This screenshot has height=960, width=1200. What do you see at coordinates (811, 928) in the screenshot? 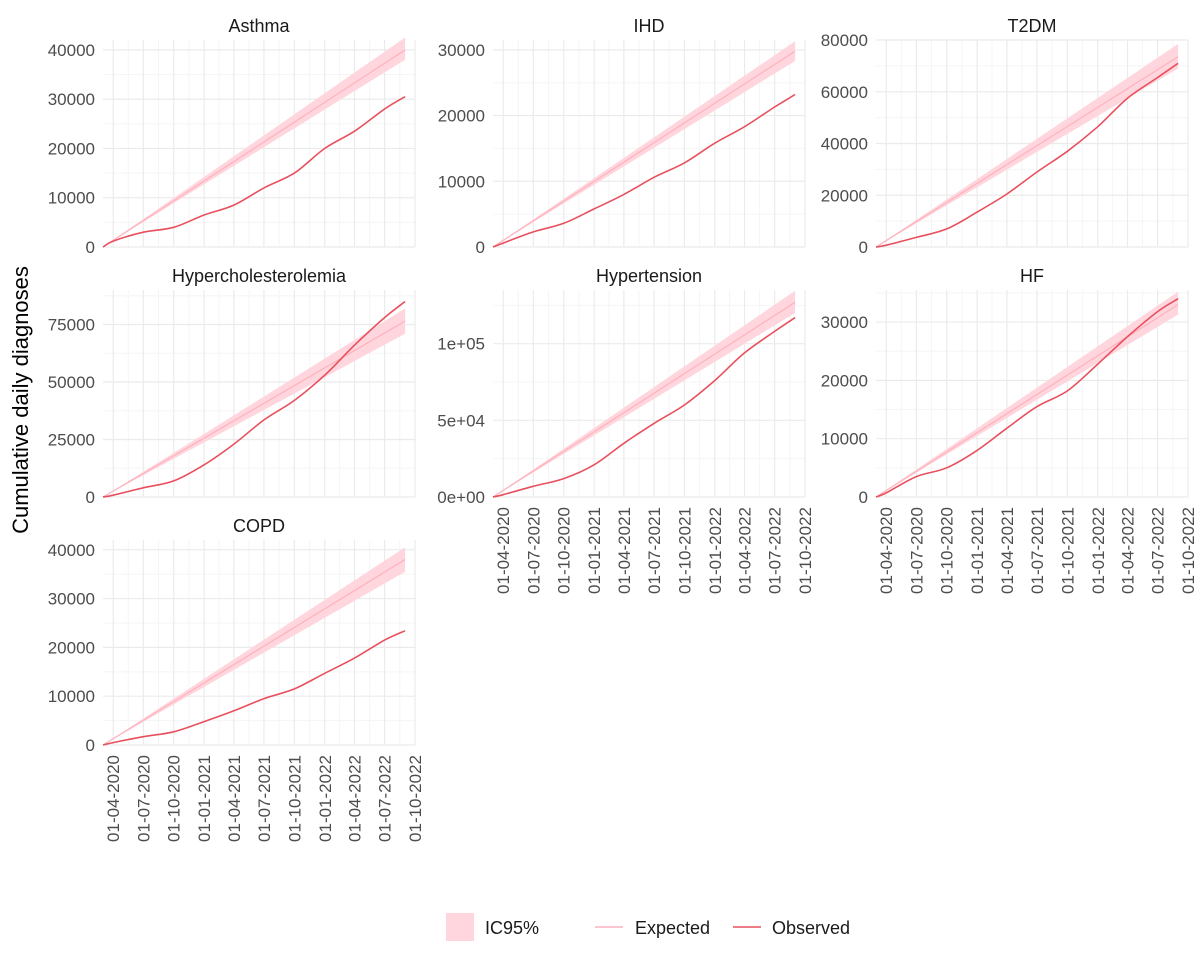
I see `legend-label-observed: Observed` at bounding box center [811, 928].